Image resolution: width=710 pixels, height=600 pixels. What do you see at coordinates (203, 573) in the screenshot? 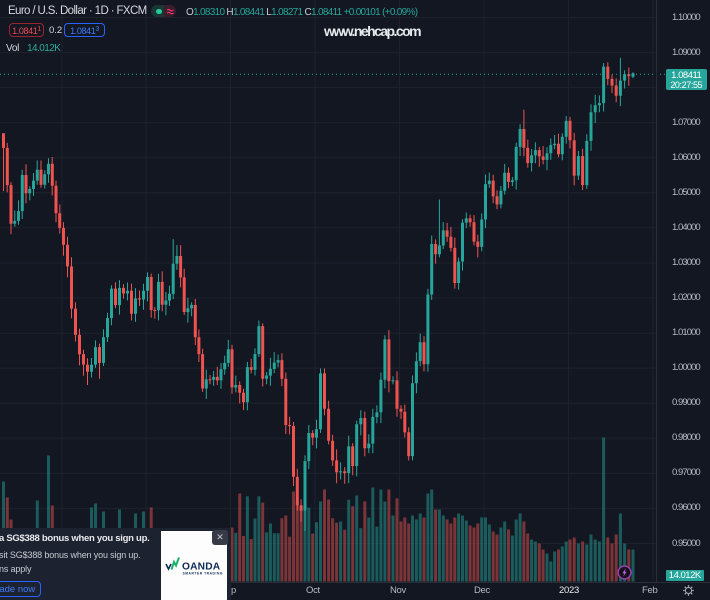
I see `svg-text: SMARTER TRADING` at bounding box center [203, 573].